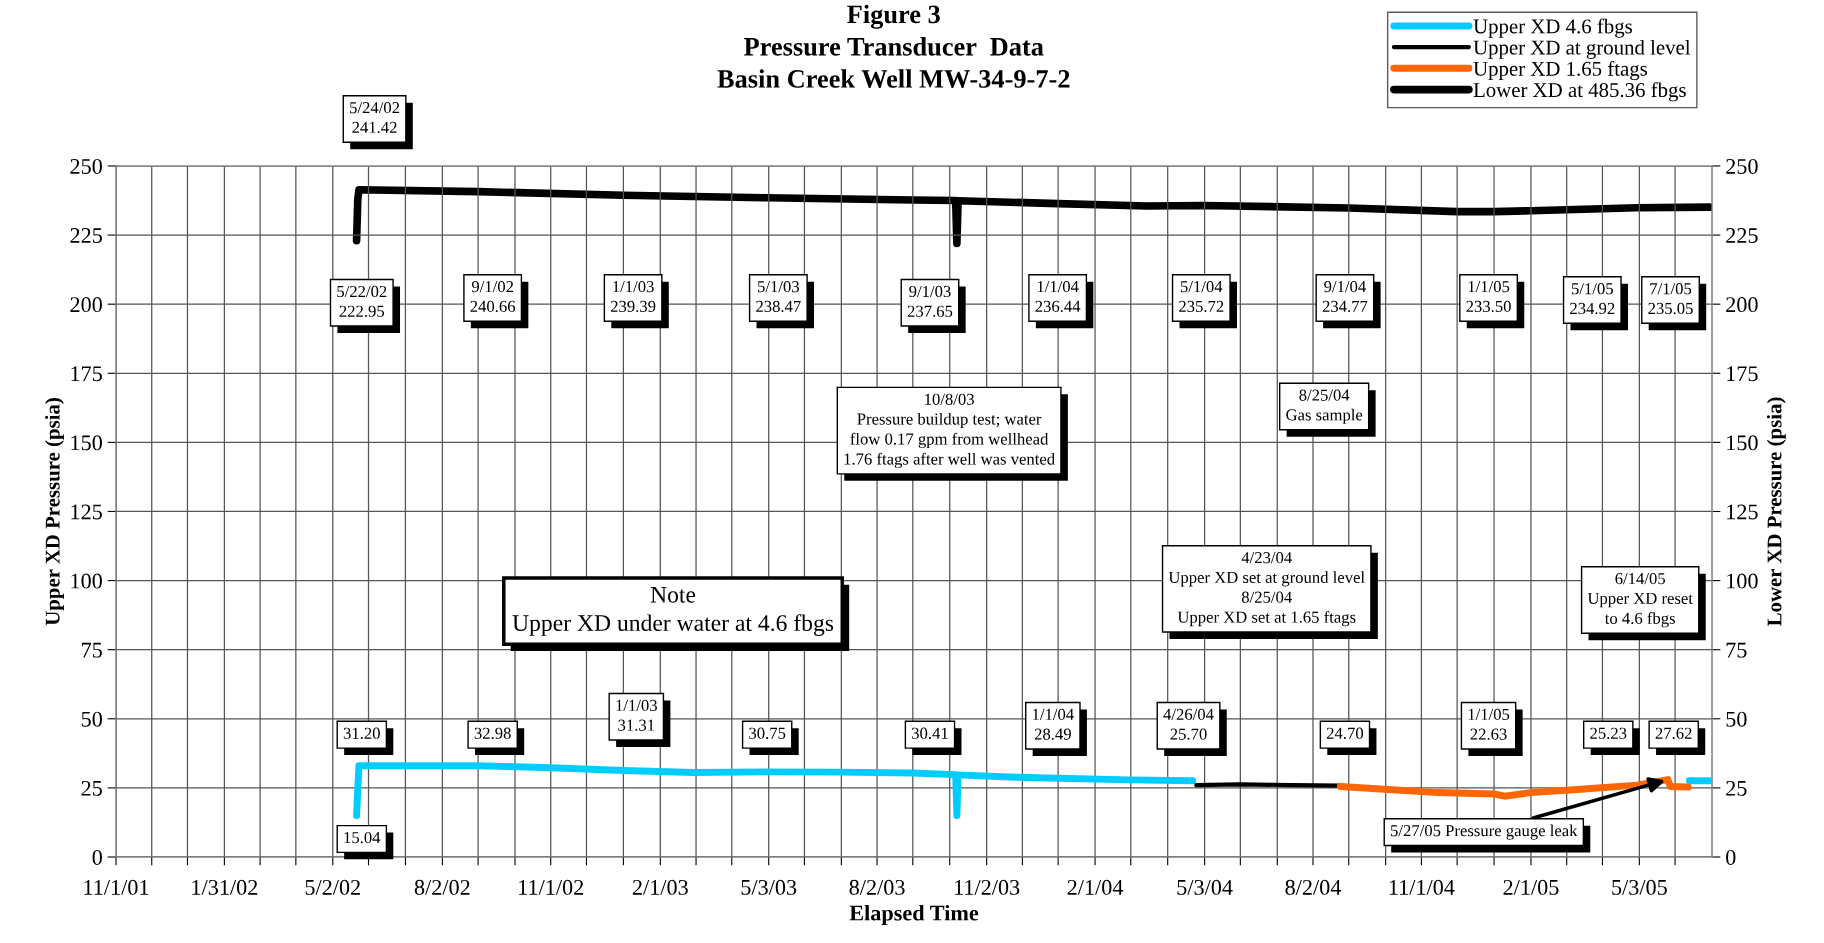  Describe the element at coordinates (86, 443) in the screenshot. I see `y-tick-label: 150` at that location.